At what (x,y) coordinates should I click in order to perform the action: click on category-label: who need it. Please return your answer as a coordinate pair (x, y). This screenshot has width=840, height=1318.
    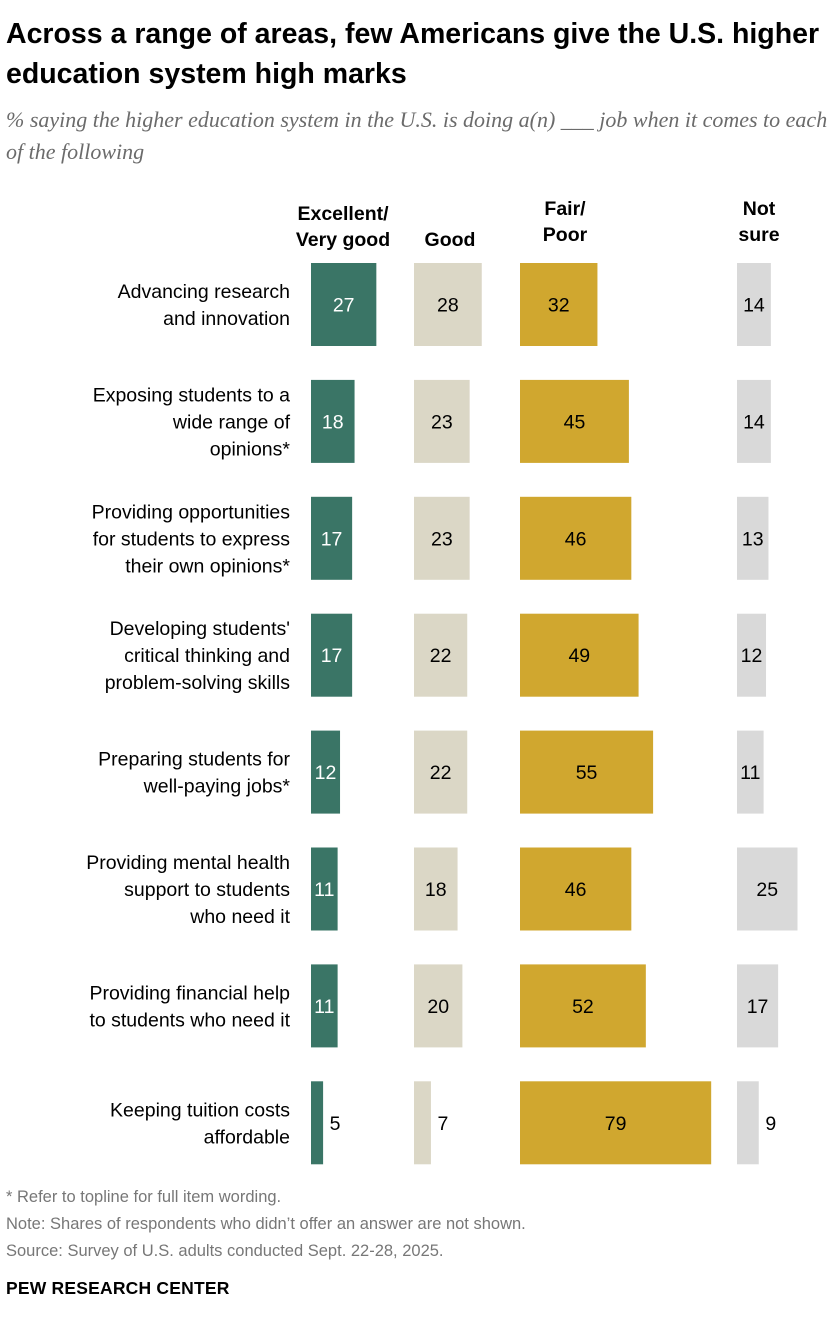
    Looking at the image, I should click on (239, 917).